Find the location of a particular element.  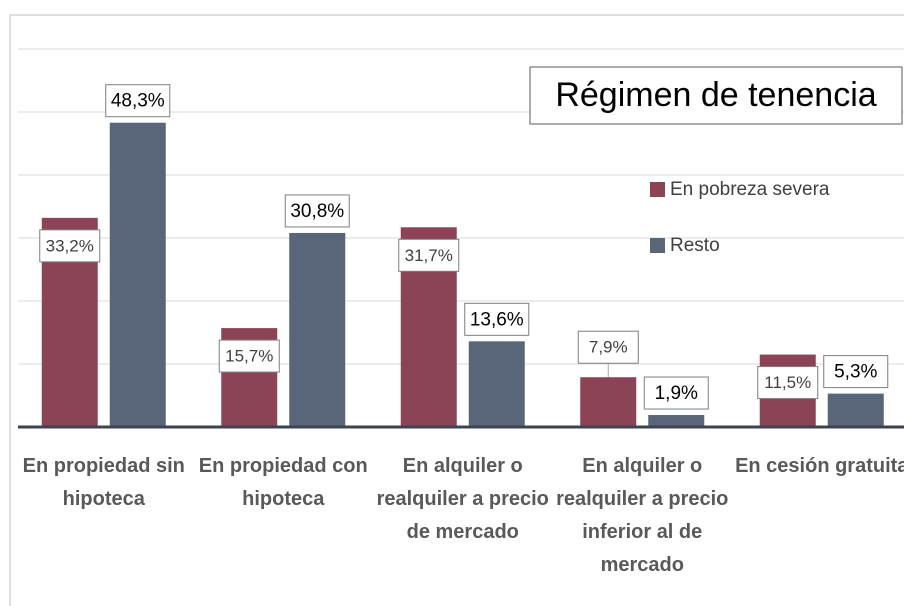

value-label: 5,3% is located at coordinates (855, 372).